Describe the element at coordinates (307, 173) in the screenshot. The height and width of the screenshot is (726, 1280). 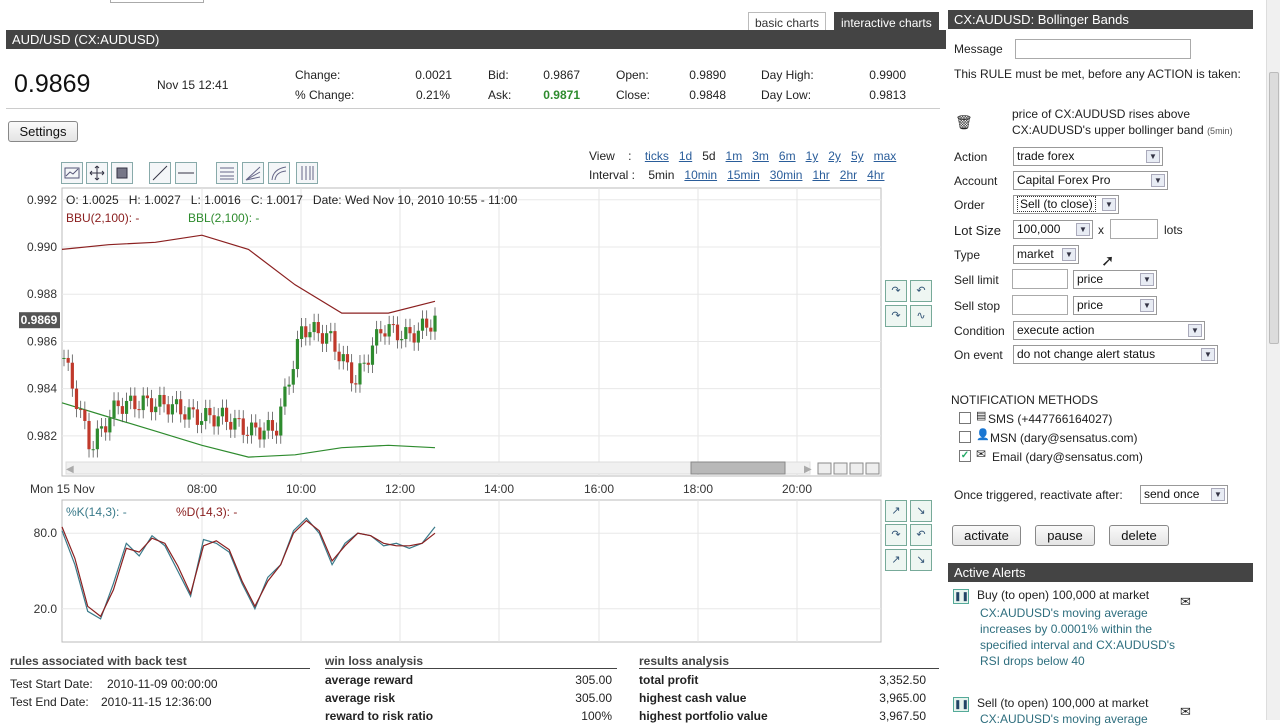
I see `time-zones-icon` at that location.